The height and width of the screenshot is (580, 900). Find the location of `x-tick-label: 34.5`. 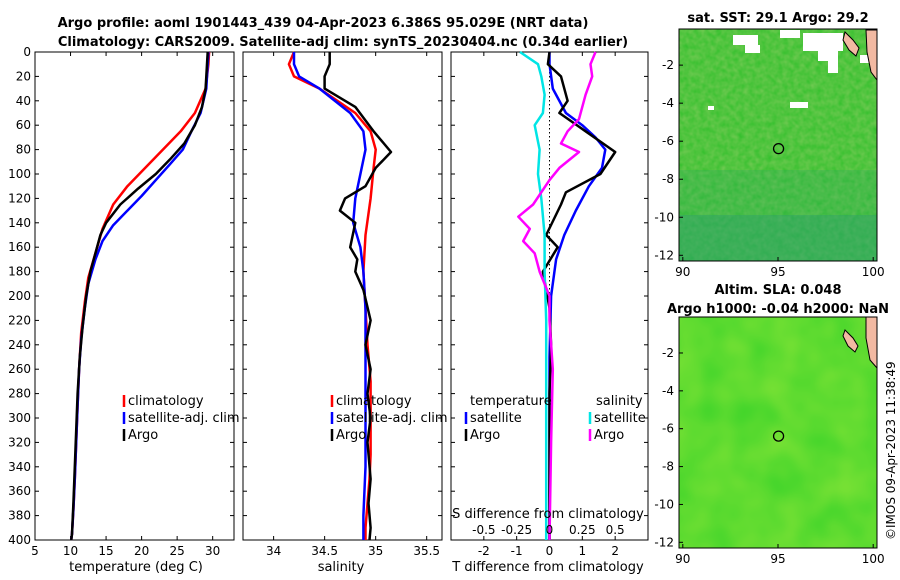

x-tick-label: 34.5 is located at coordinates (324, 551).